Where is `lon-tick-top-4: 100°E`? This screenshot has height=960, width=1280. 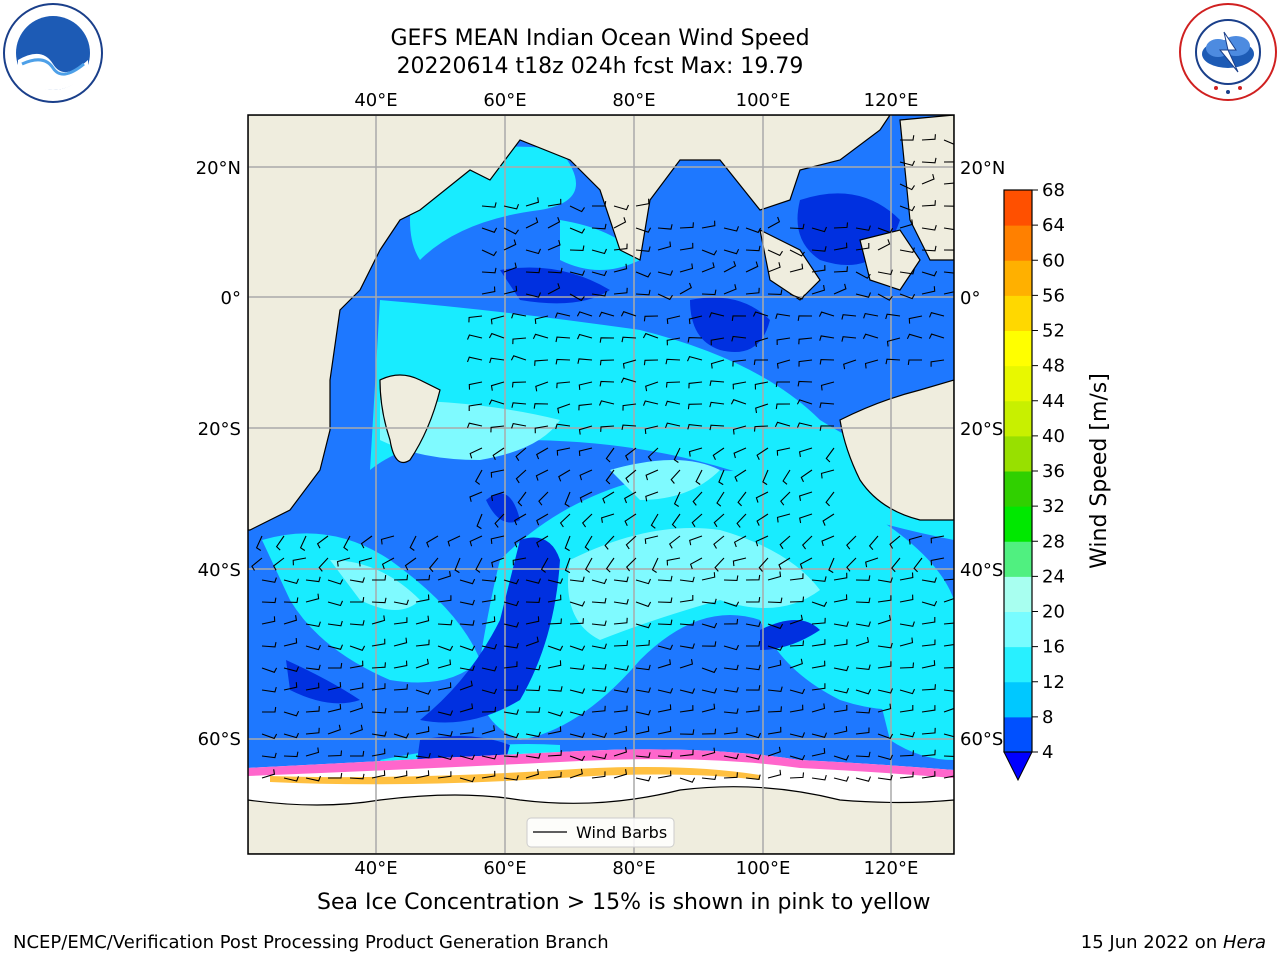 lon-tick-top-4: 100°E is located at coordinates (763, 100).